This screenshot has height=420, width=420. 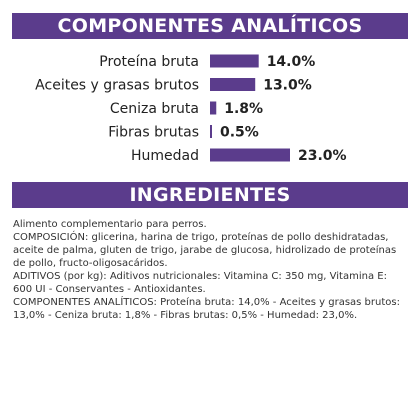 I want to click on product-description: Alimento complementario para perros., so click(x=110, y=224).